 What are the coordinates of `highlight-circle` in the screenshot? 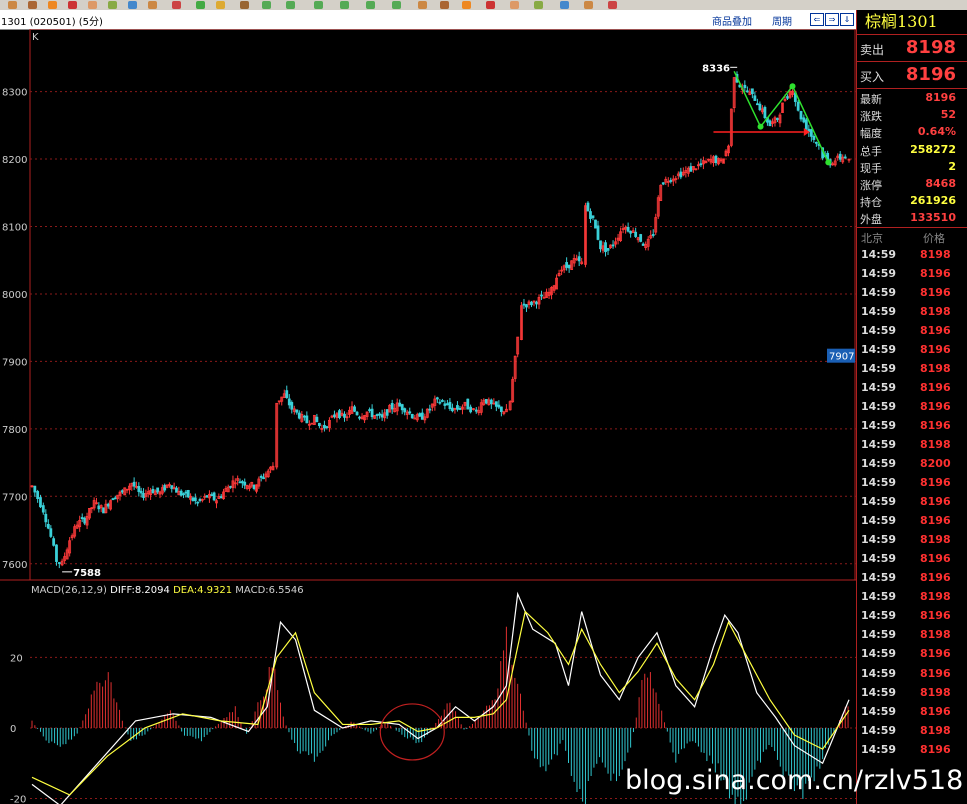 It's located at (412, 732).